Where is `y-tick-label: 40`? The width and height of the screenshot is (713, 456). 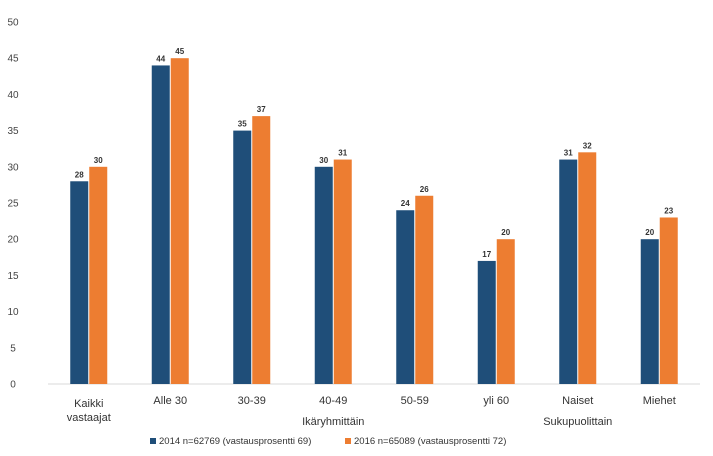 y-tick-label: 40 is located at coordinates (13, 95).